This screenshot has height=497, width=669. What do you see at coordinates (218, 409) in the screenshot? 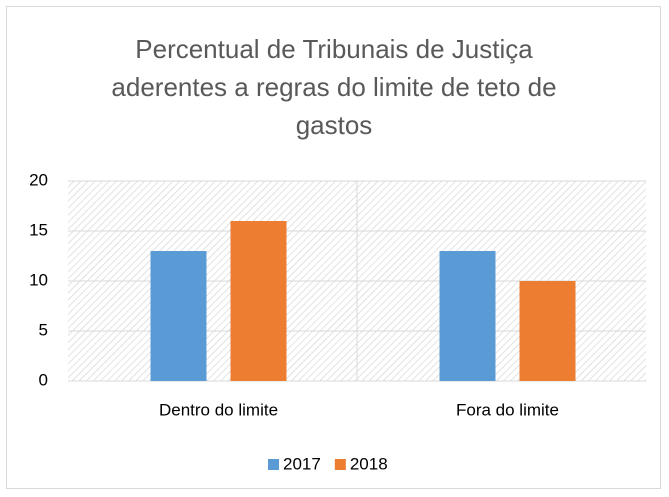
I see `x-tick-label: Dentro do limite` at bounding box center [218, 409].